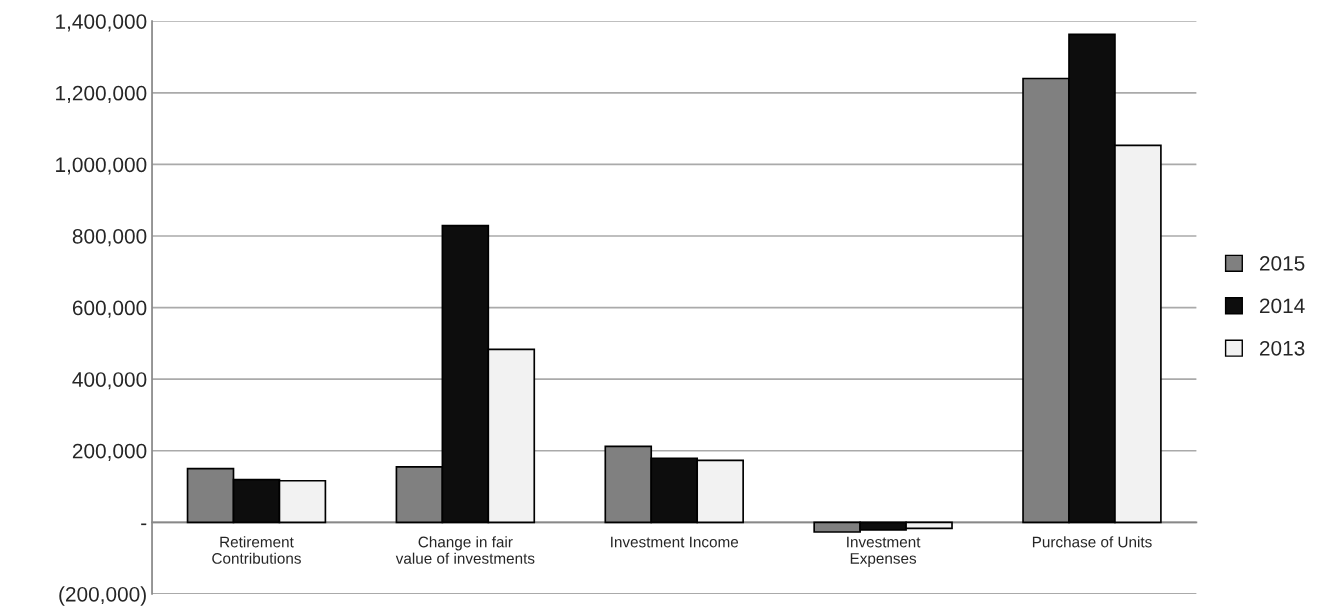 This screenshot has height=606, width=1322. What do you see at coordinates (256, 550) in the screenshot?
I see `x-tick-label: Retirement Contributions` at bounding box center [256, 550].